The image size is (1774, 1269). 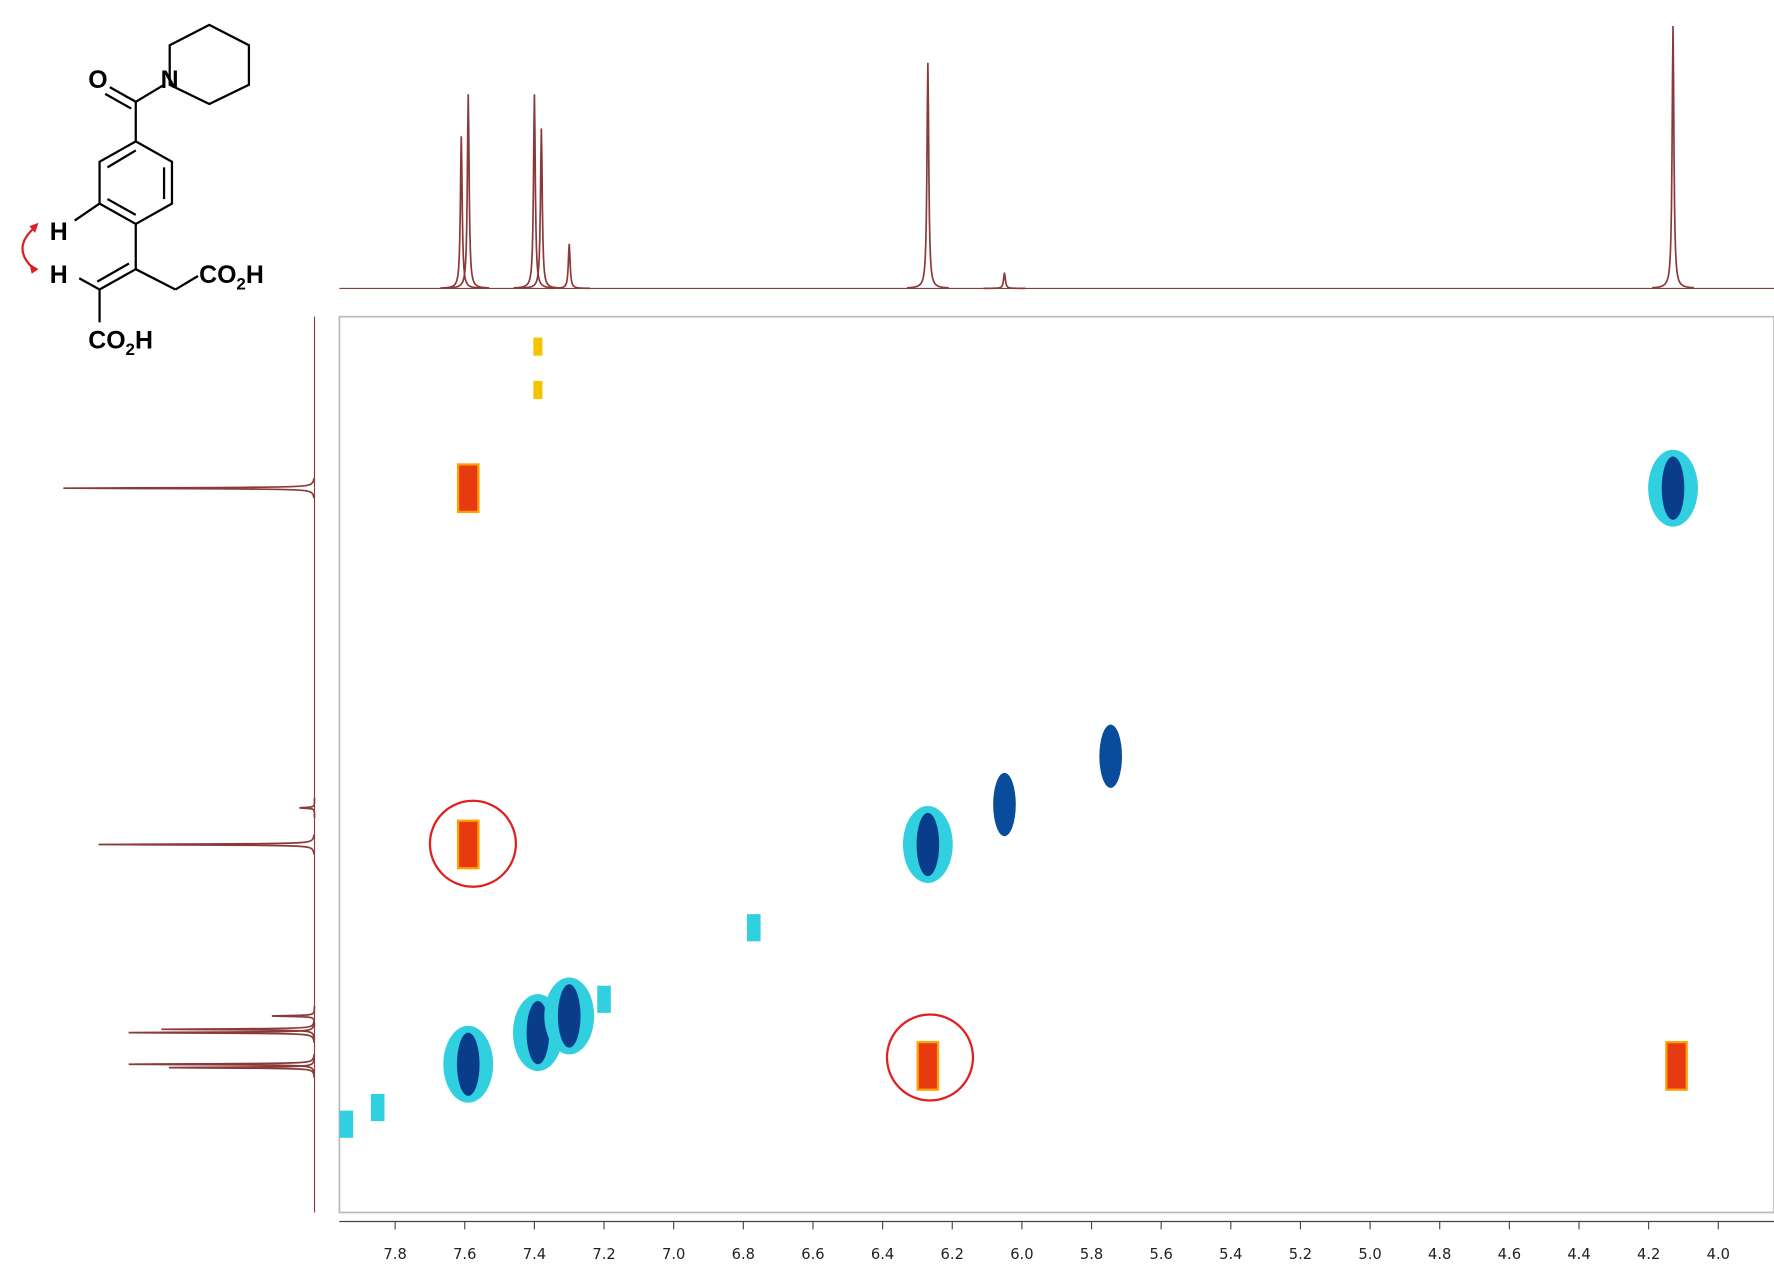 What do you see at coordinates (136, 183) in the screenshot?
I see `benzene-ring` at bounding box center [136, 183].